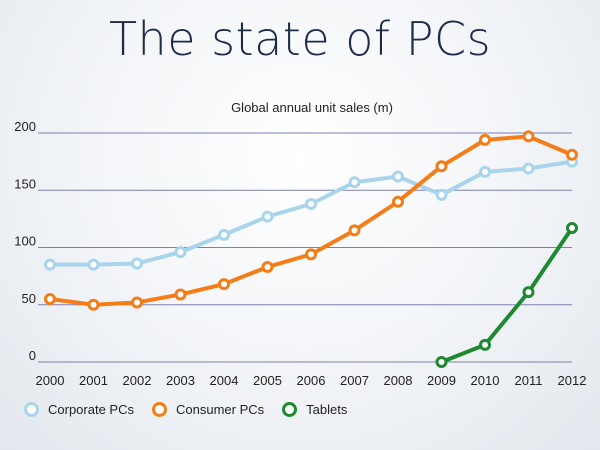 This screenshot has width=600, height=450. I want to click on legend-item: Consumer PCs, so click(208, 409).